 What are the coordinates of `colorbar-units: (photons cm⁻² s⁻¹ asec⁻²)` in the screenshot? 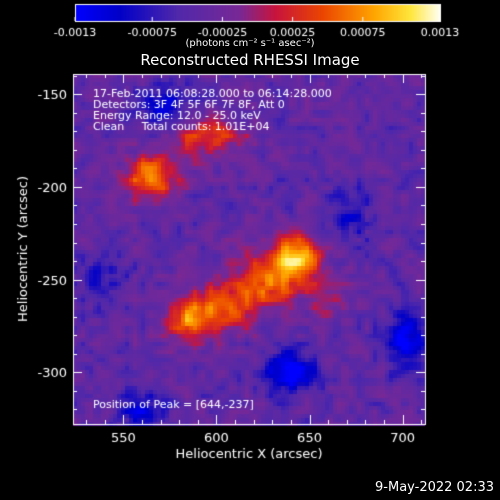 It's located at (250, 43).